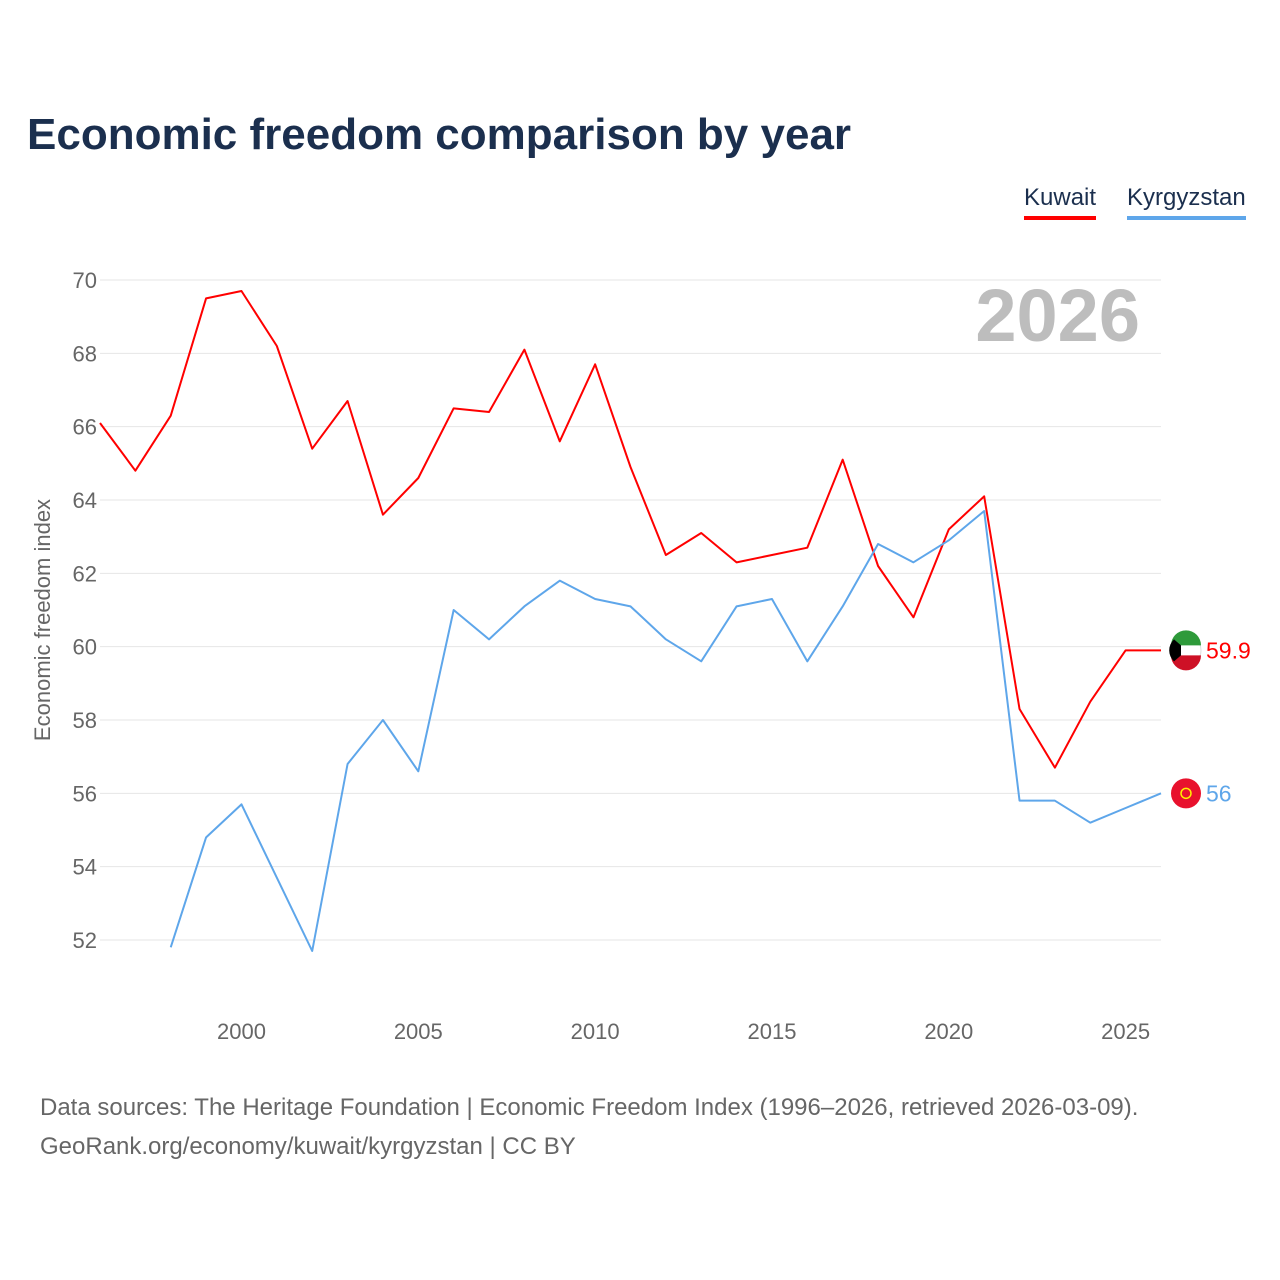 This screenshot has height=1280, width=1280. What do you see at coordinates (1219, 793) in the screenshot?
I see `end-label-kyrgyzstan: 56` at bounding box center [1219, 793].